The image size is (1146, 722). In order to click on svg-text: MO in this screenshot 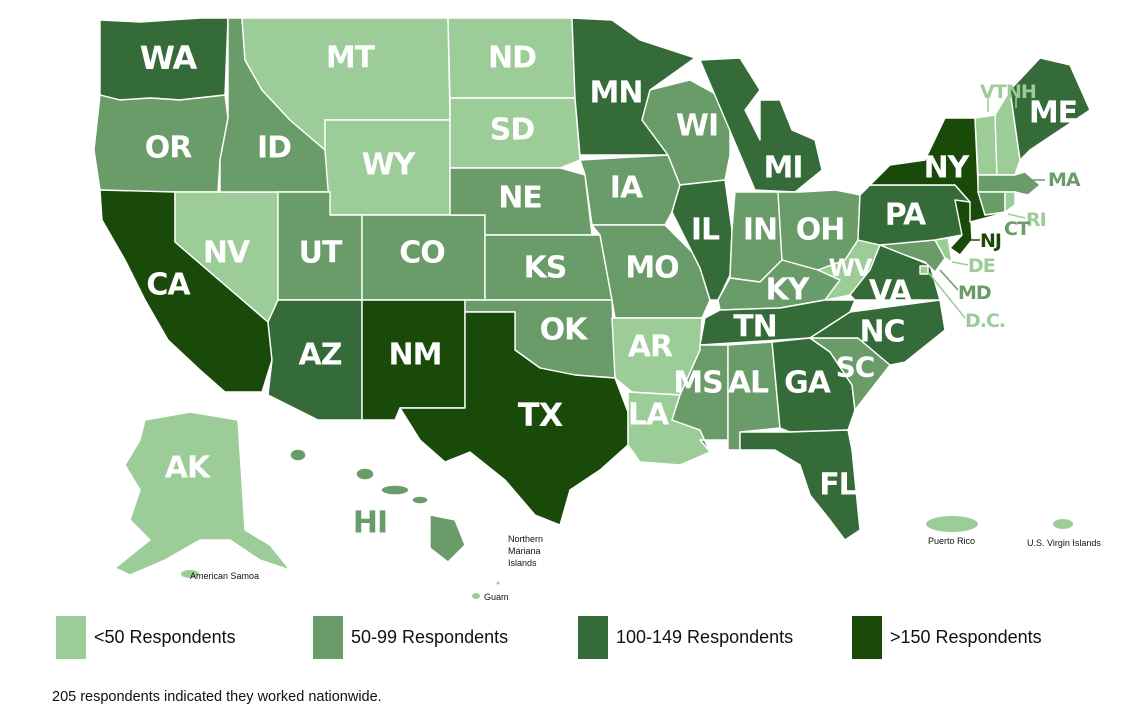, I will do `click(651, 268)`.